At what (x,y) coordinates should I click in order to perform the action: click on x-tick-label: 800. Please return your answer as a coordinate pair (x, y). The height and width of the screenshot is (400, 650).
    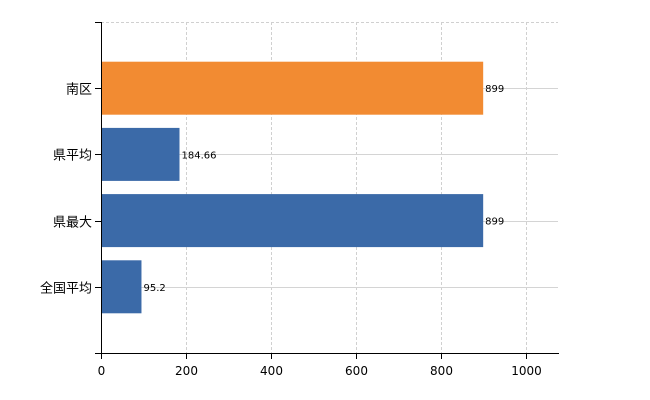
    Looking at the image, I should click on (441, 371).